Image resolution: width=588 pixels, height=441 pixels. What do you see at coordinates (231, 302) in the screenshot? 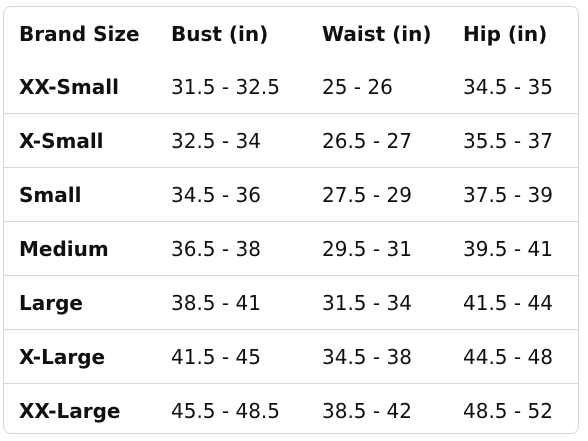
I see `bust-value: 38.5 - 41` at bounding box center [231, 302].